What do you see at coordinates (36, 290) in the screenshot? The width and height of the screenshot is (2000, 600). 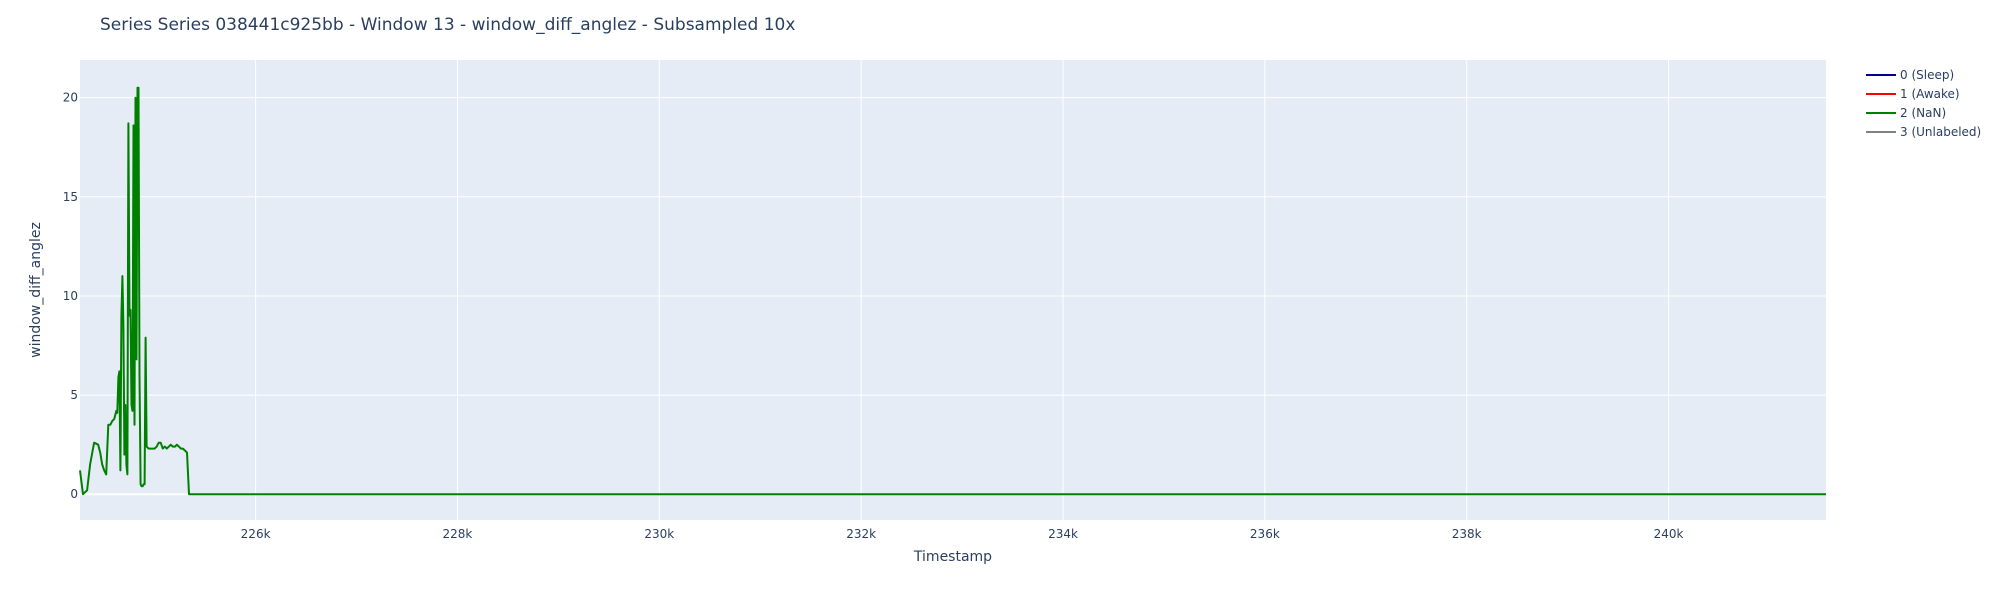 I see `y-axis-title: window_diff_anglez` at bounding box center [36, 290].